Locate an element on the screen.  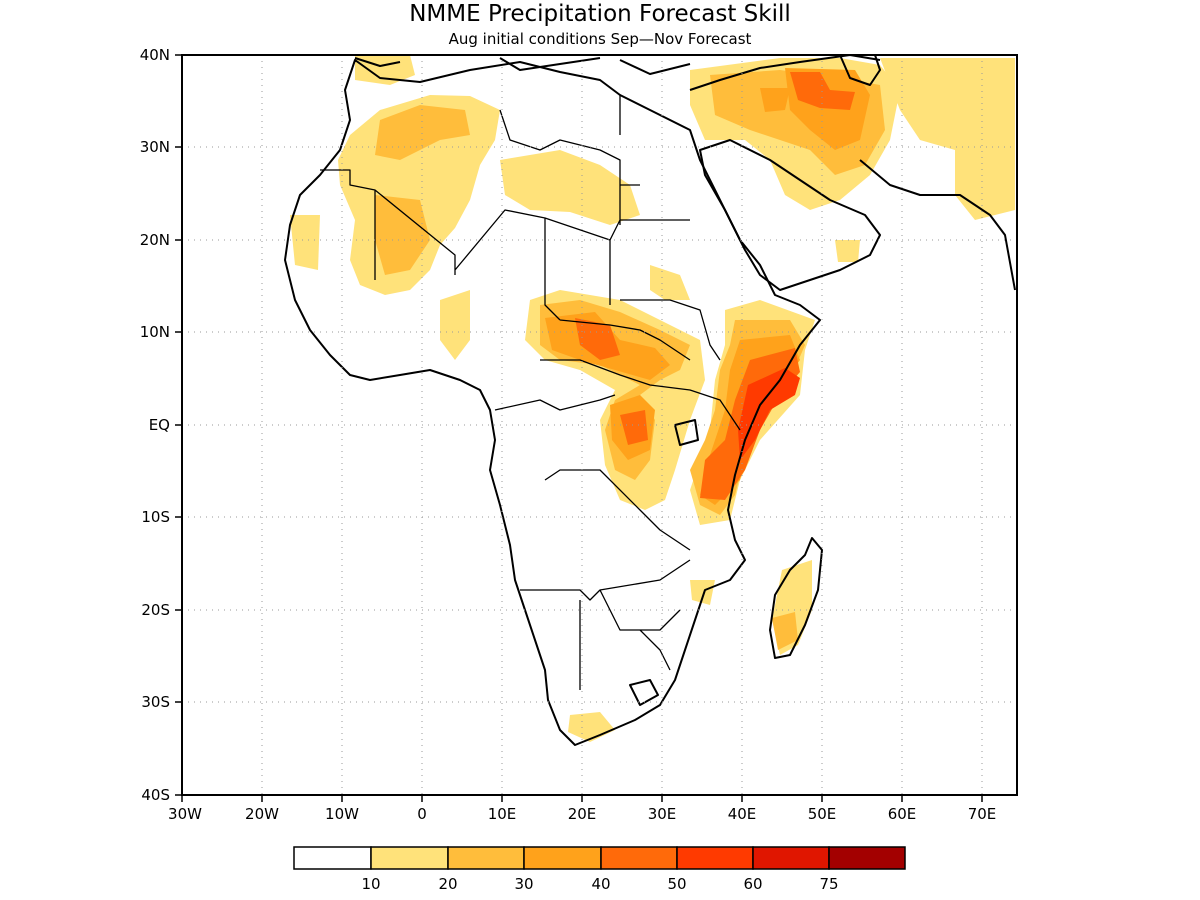
y-tick-label: 30N is located at coordinates (155, 147).